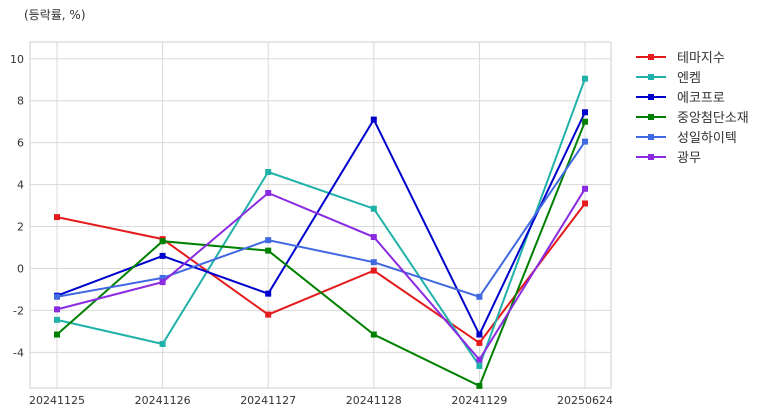 The width and height of the screenshot is (775, 416). What do you see at coordinates (20, 101) in the screenshot?
I see `y-tick-label: 8` at bounding box center [20, 101].